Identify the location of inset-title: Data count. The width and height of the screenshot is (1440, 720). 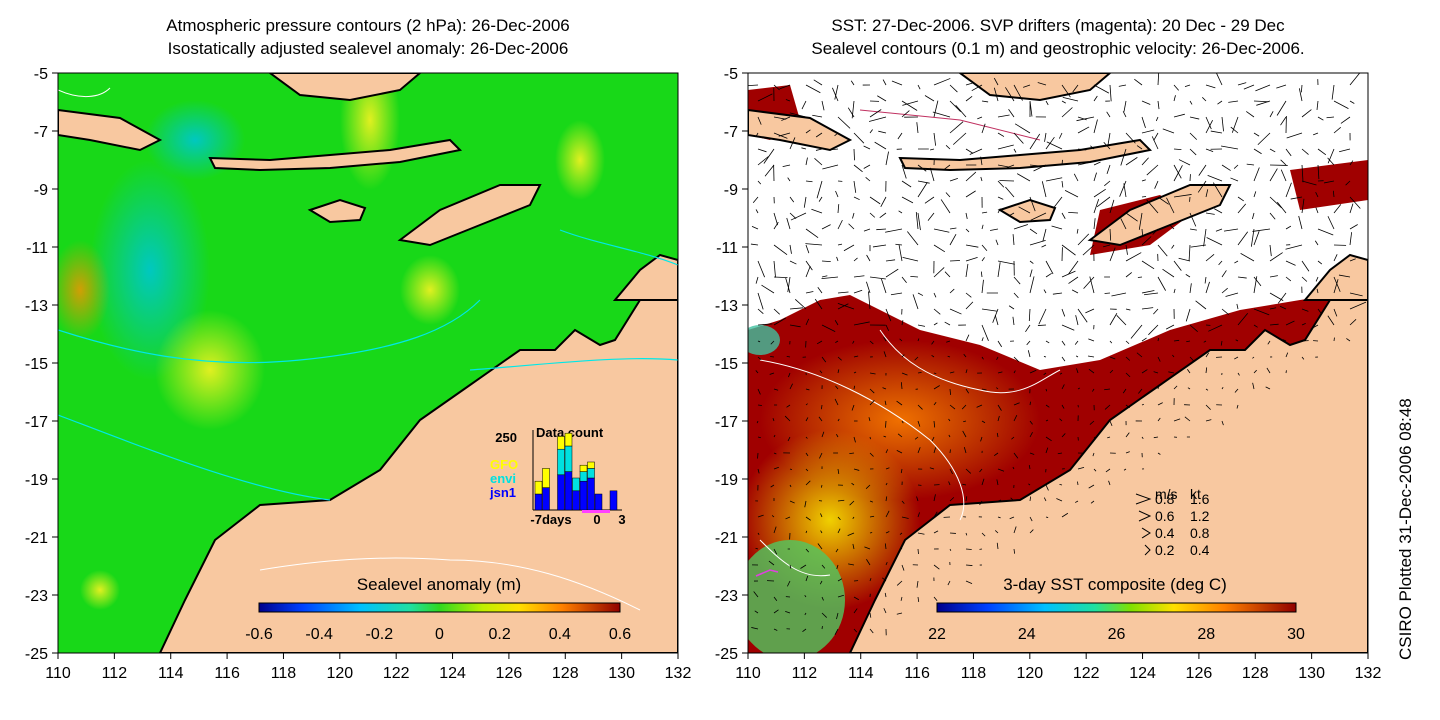
(570, 432).